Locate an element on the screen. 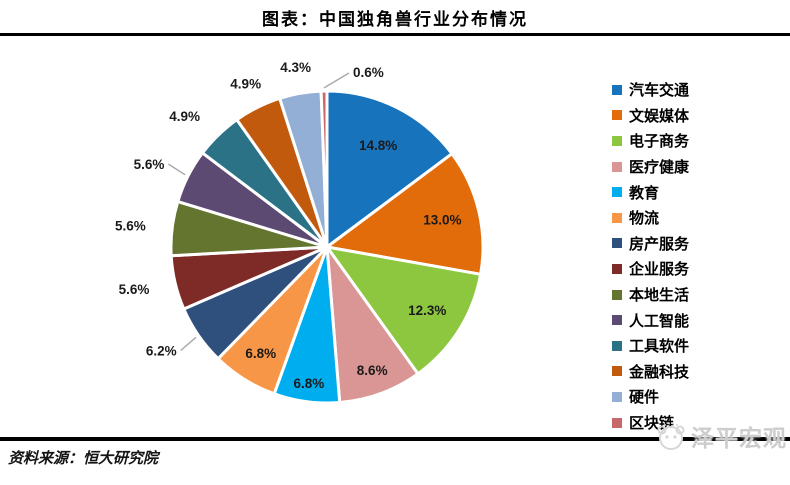 The image size is (790, 485). title-divider is located at coordinates (395, 34).